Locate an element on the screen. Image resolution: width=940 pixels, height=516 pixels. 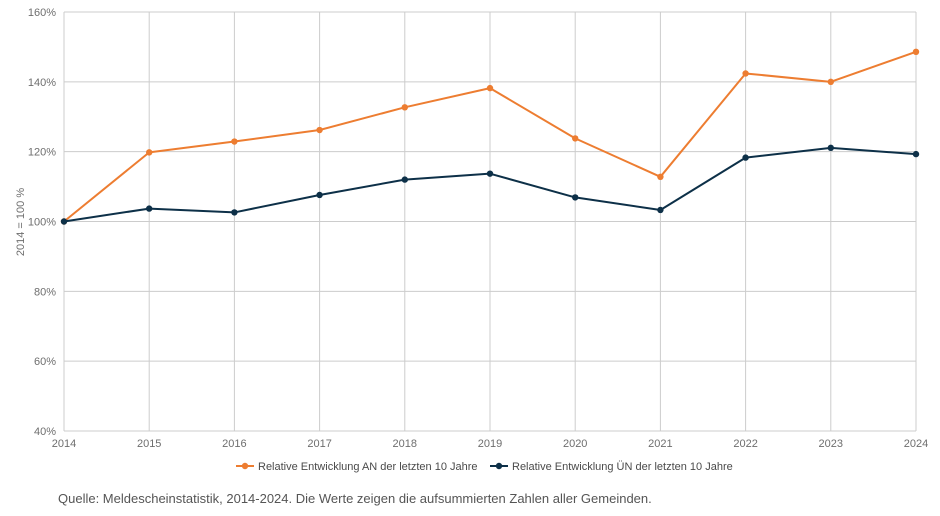
x-tick-label: 2019 is located at coordinates (490, 444).